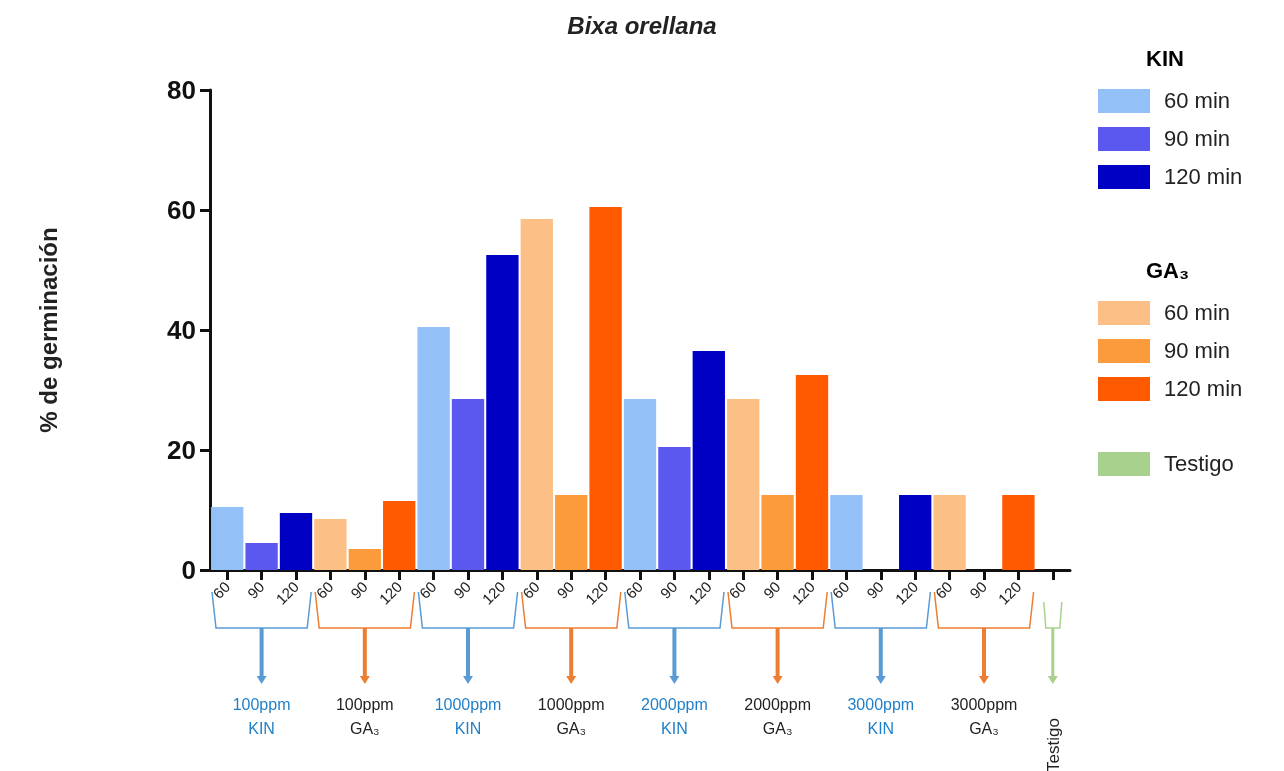 This screenshot has height=771, width=1284. Describe the element at coordinates (261, 716) in the screenshot. I see `text: 100ppm KIN` at that location.